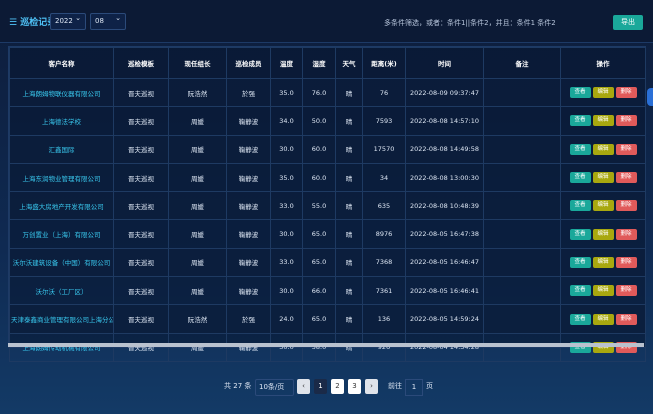 This screenshot has width=653, height=414. What do you see at coordinates (522, 63) in the screenshot?
I see `column-header: 备注` at bounding box center [522, 63].